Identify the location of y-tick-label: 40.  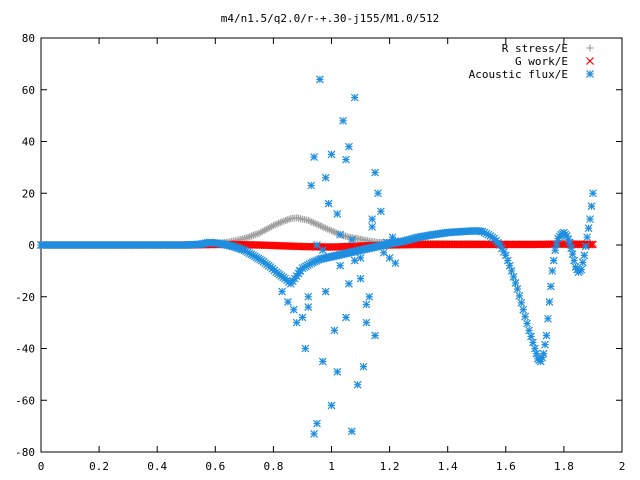
(28, 142).